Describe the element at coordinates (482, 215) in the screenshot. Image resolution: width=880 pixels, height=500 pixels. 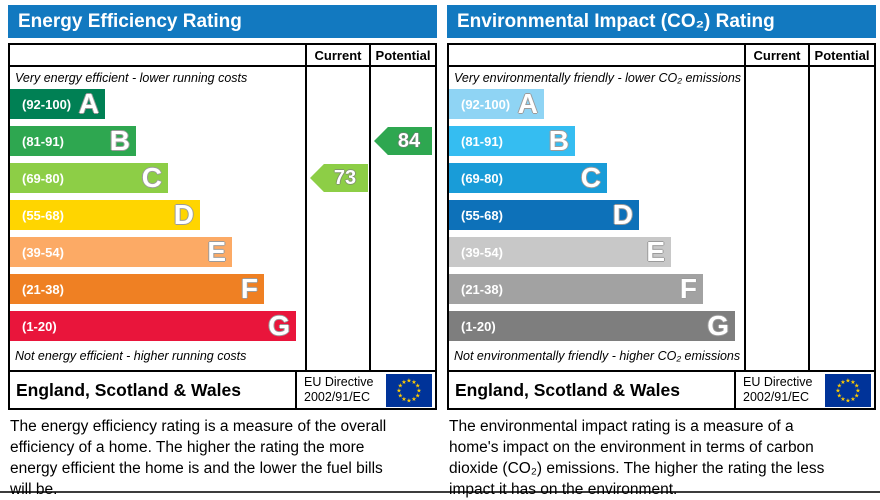
I see `band-range: (55-68)` at that location.